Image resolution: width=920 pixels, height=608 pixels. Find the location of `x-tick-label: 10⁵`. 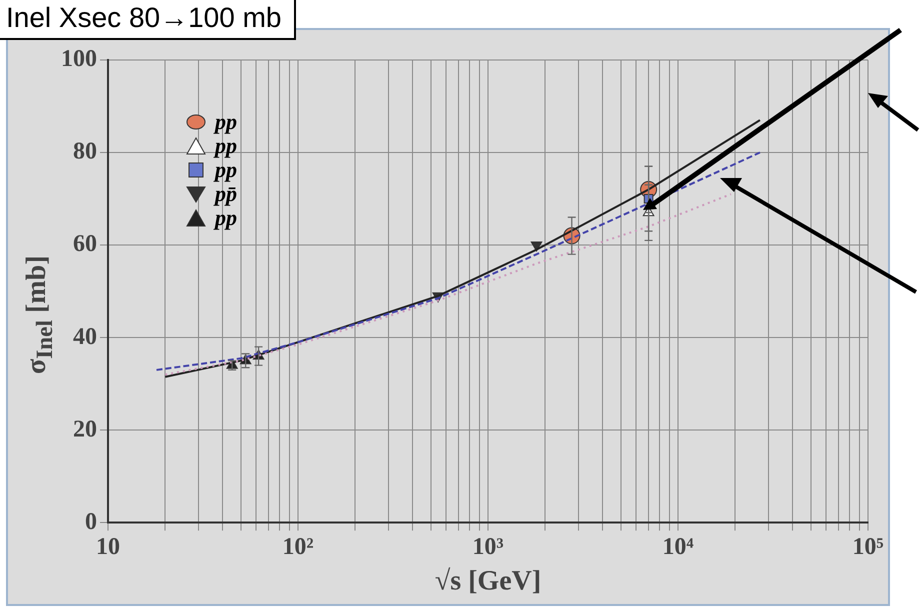

x-tick-label: 10⁵ is located at coordinates (868, 547).